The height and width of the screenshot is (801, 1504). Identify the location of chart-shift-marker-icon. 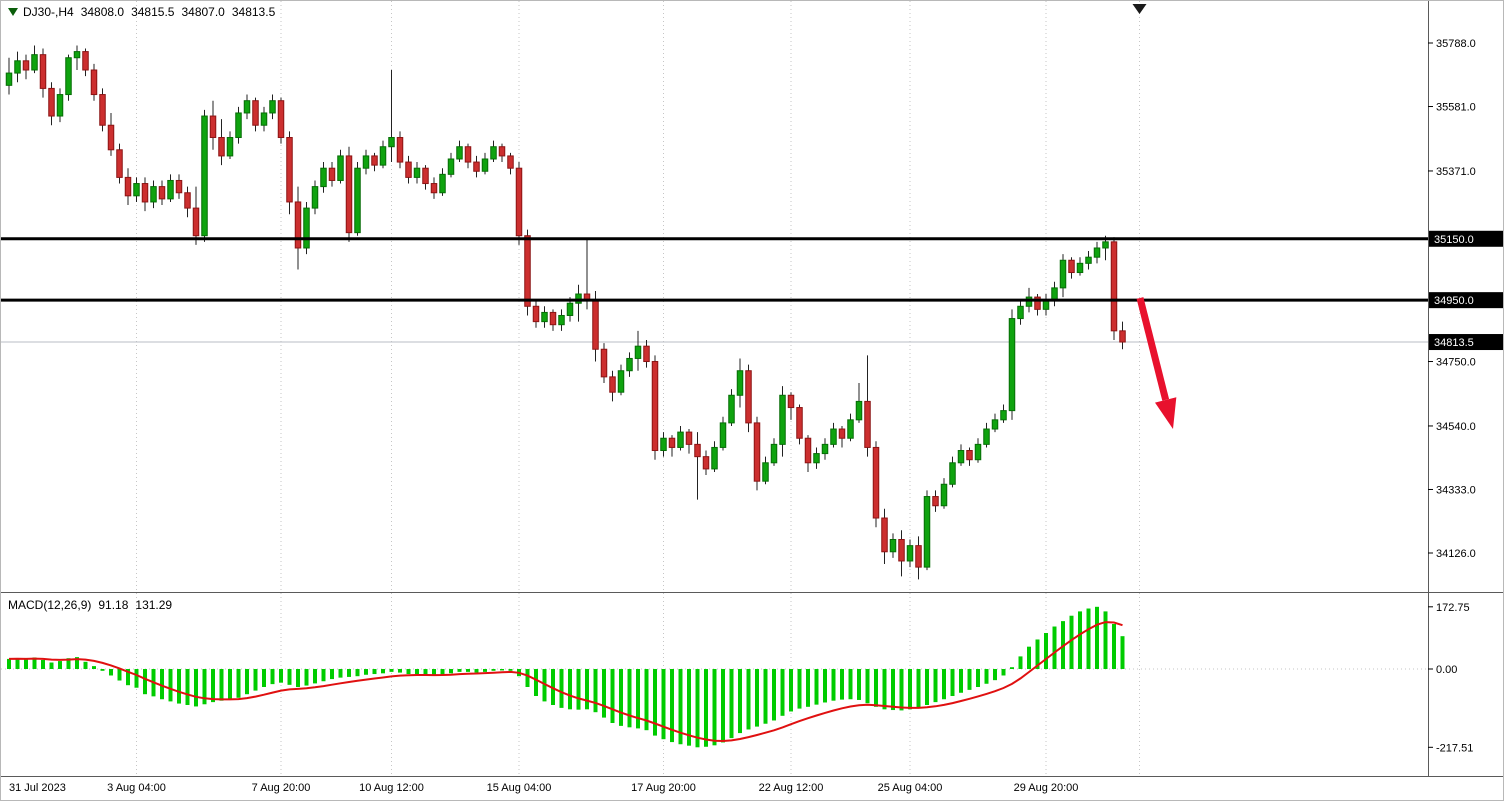
(1139, 9).